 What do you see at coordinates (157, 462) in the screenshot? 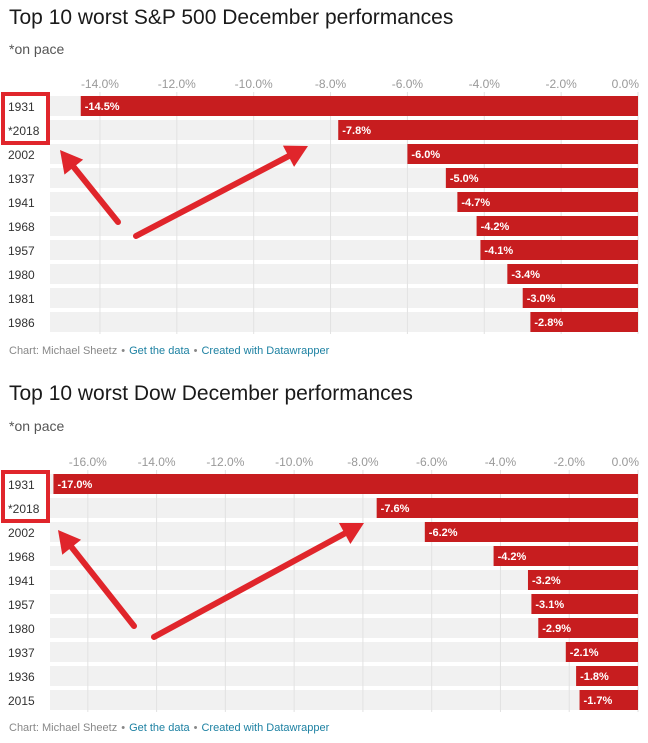
I see `axis-tick-label: -14.0%` at bounding box center [157, 462].